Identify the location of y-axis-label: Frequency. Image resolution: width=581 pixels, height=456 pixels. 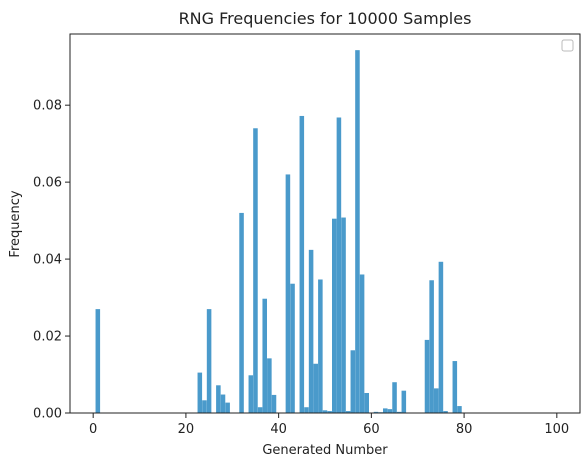
(15, 223).